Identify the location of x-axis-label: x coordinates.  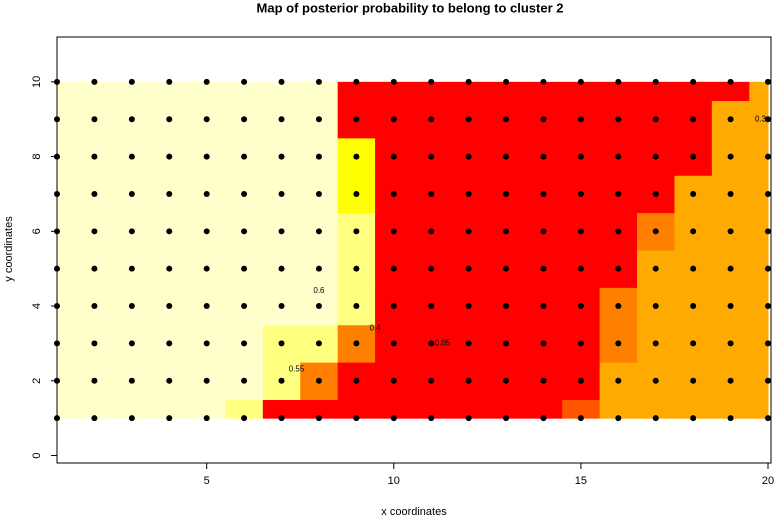
(414, 512).